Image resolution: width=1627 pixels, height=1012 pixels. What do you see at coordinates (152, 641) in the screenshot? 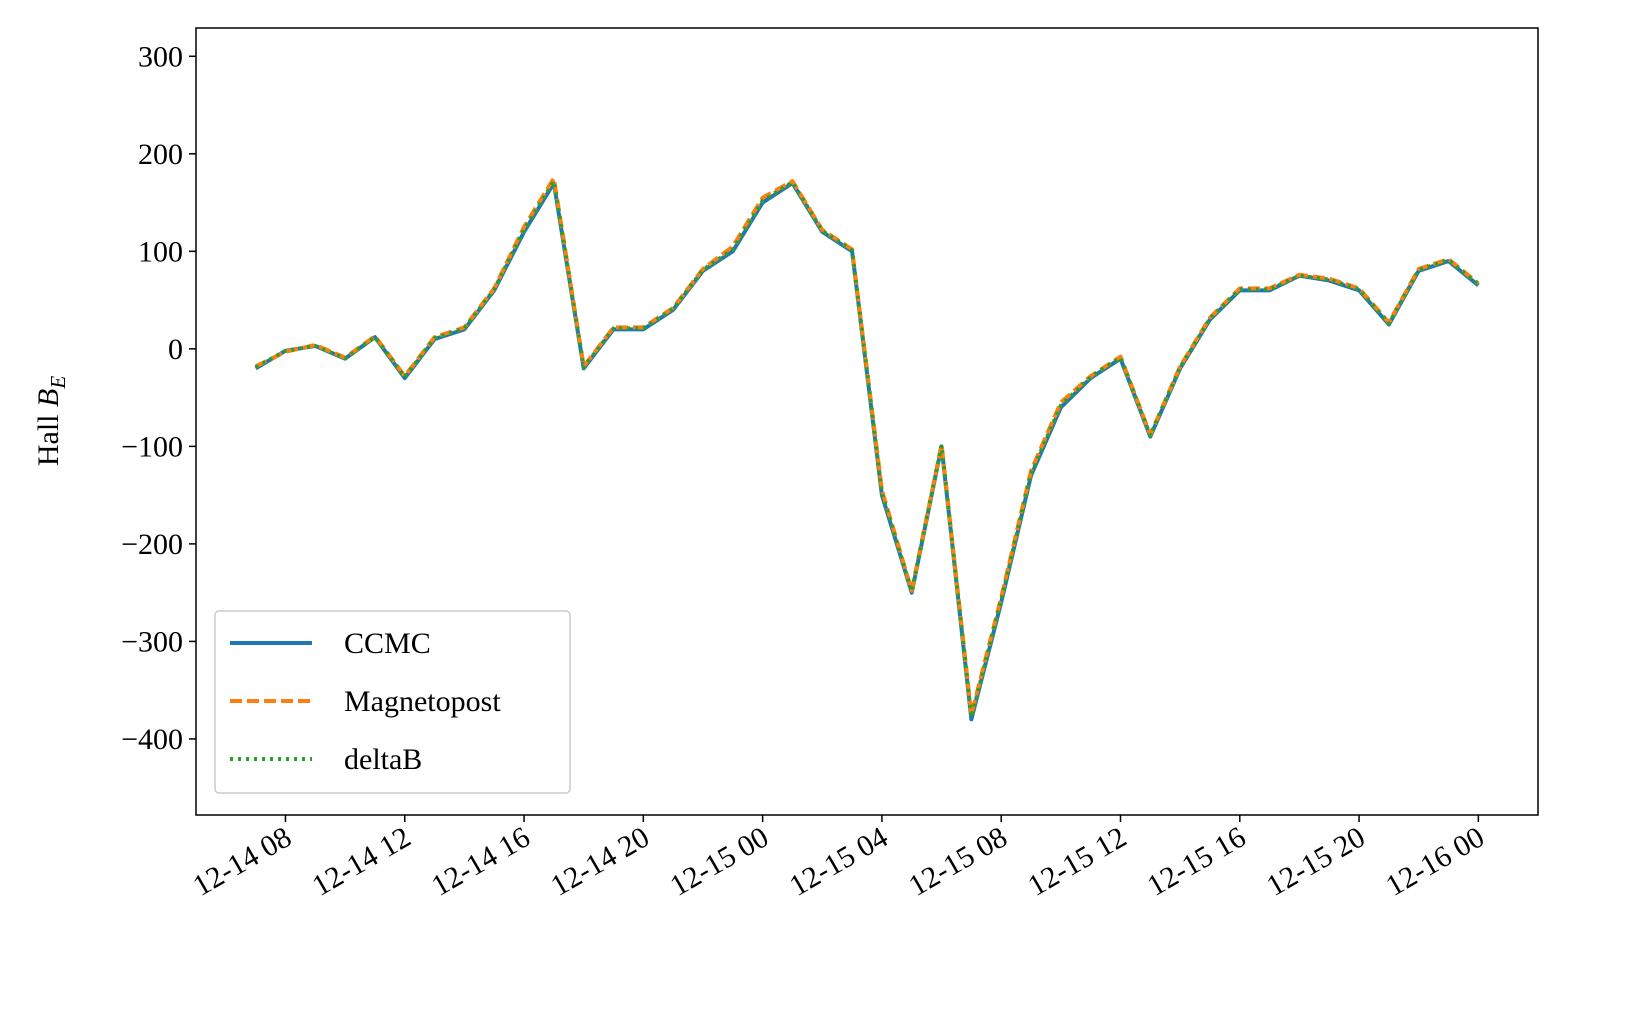
I see `y-tick-label: −300` at bounding box center [152, 641].